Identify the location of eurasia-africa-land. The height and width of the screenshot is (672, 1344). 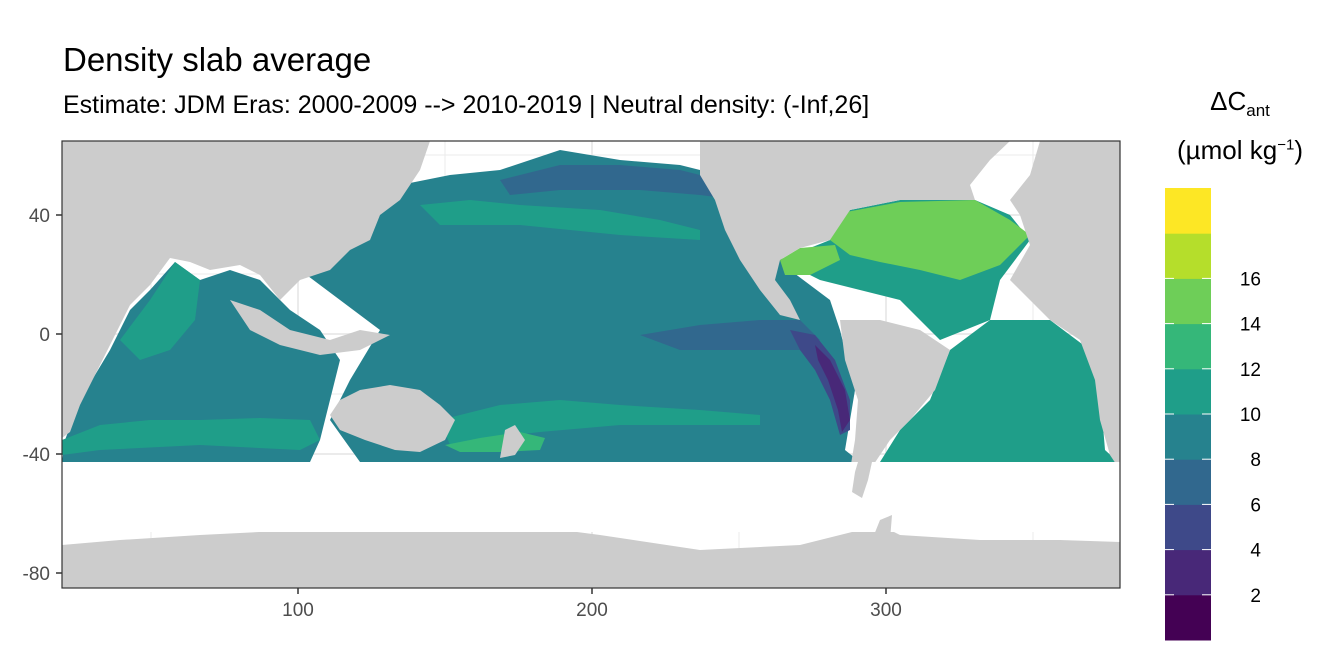
(246, 289).